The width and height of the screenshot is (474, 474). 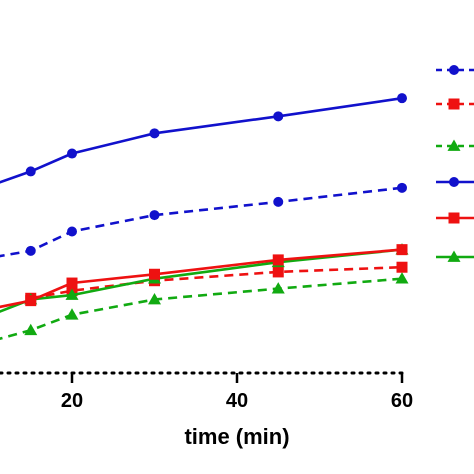 I want to click on x-axis-ticks: 20 40 60, so click(x=237, y=392).